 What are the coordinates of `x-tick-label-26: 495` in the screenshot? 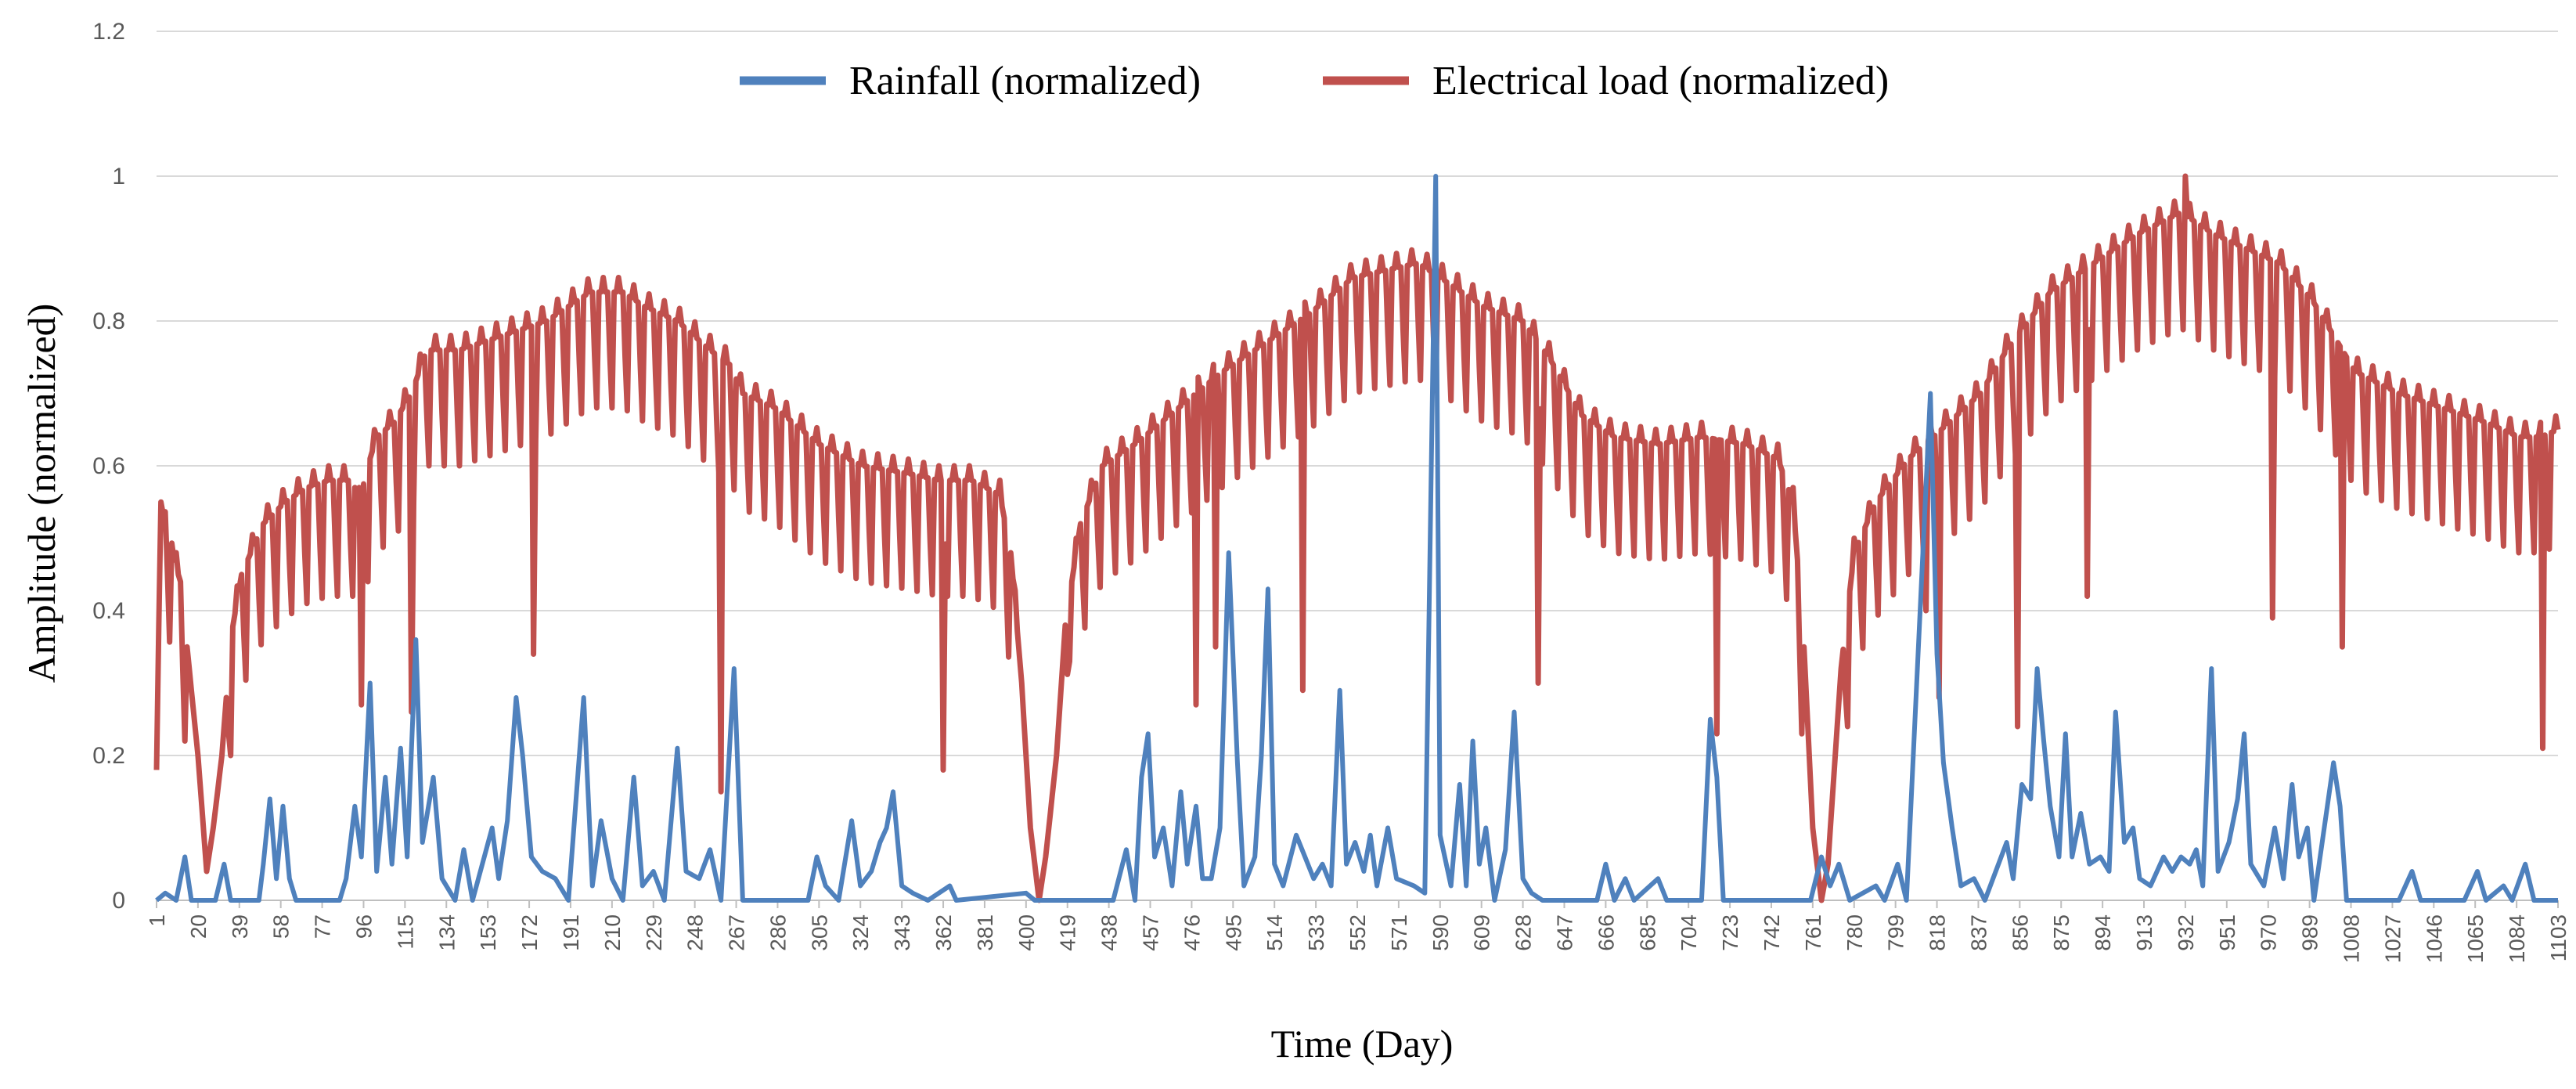 It's located at (1233, 932).